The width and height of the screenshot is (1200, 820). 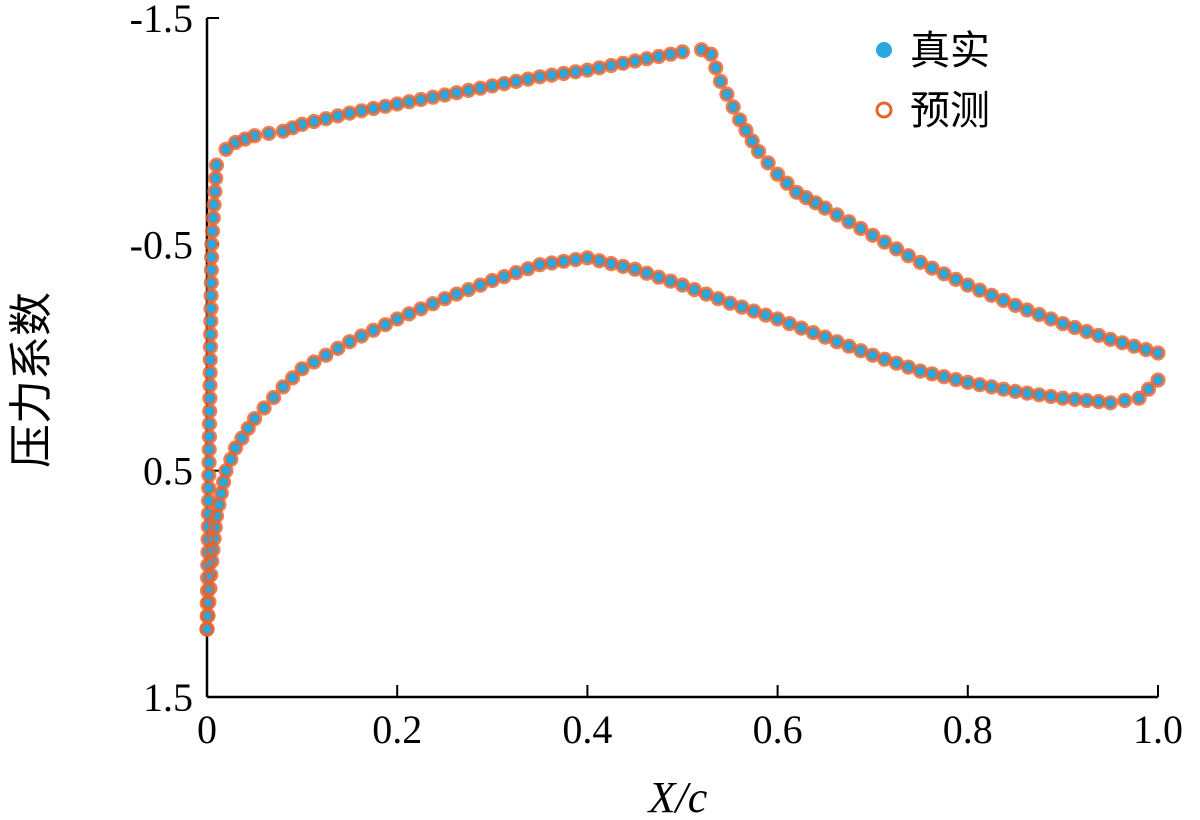 What do you see at coordinates (397, 729) in the screenshot?
I see `x-tick-label: 0.2` at bounding box center [397, 729].